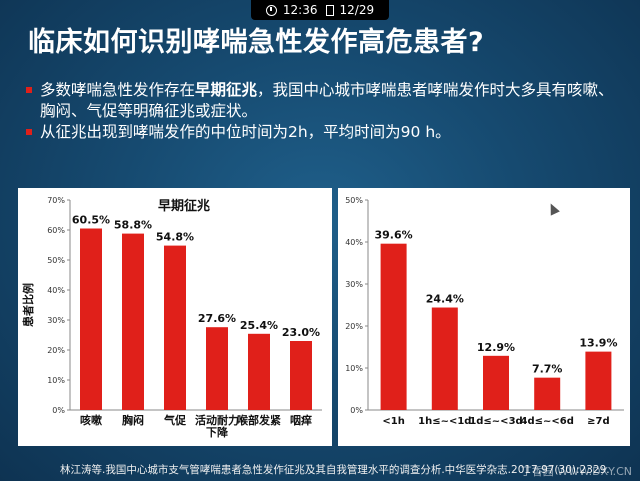 The height and width of the screenshot is (481, 640). What do you see at coordinates (118, 90) in the screenshot?
I see `bullet-text: 多数哮喘急性发作存在` at bounding box center [118, 90].